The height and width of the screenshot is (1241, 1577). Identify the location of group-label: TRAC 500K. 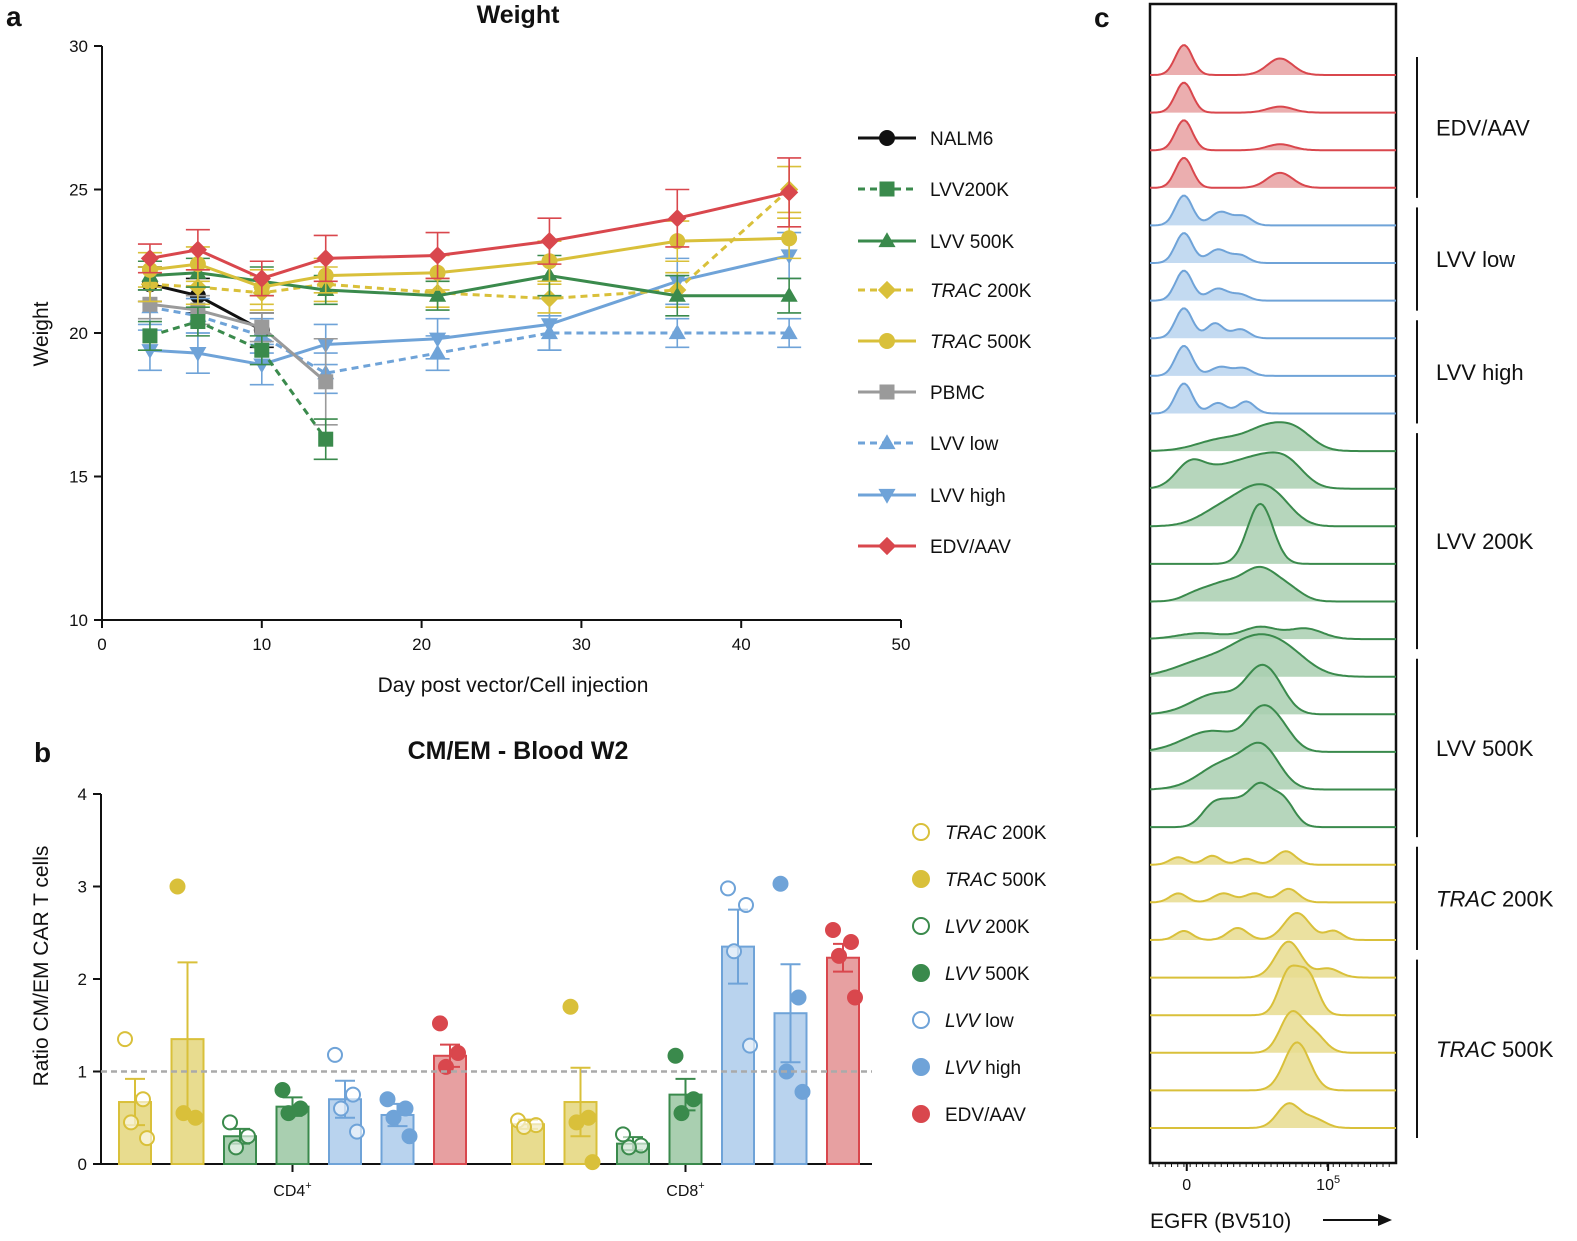
(1495, 1049).